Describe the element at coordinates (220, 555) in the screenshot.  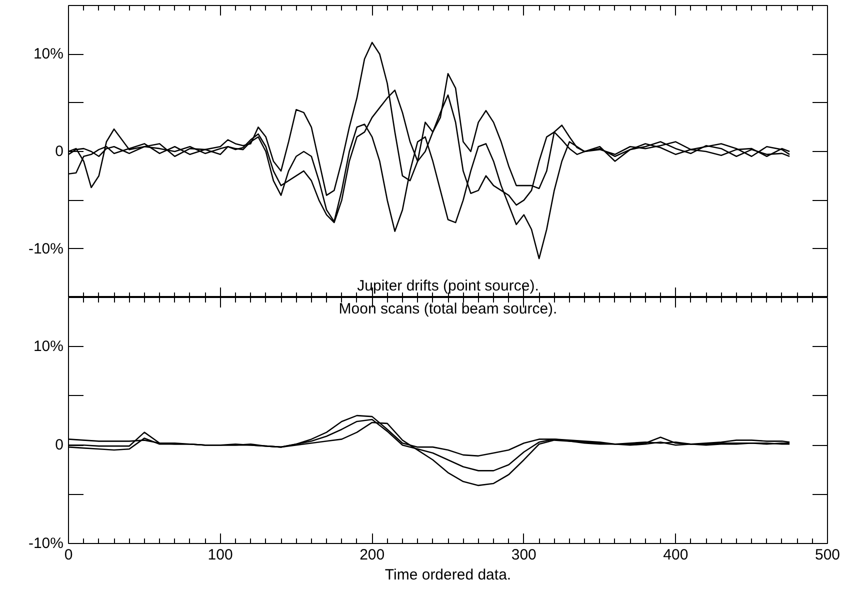
I see `x-tick-label: 100` at that location.